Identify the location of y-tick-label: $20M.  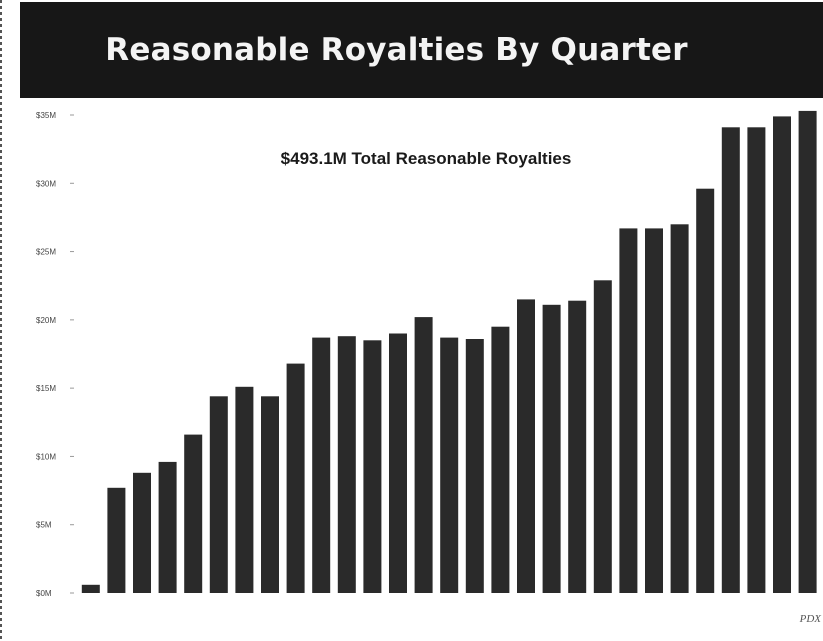
(46, 320).